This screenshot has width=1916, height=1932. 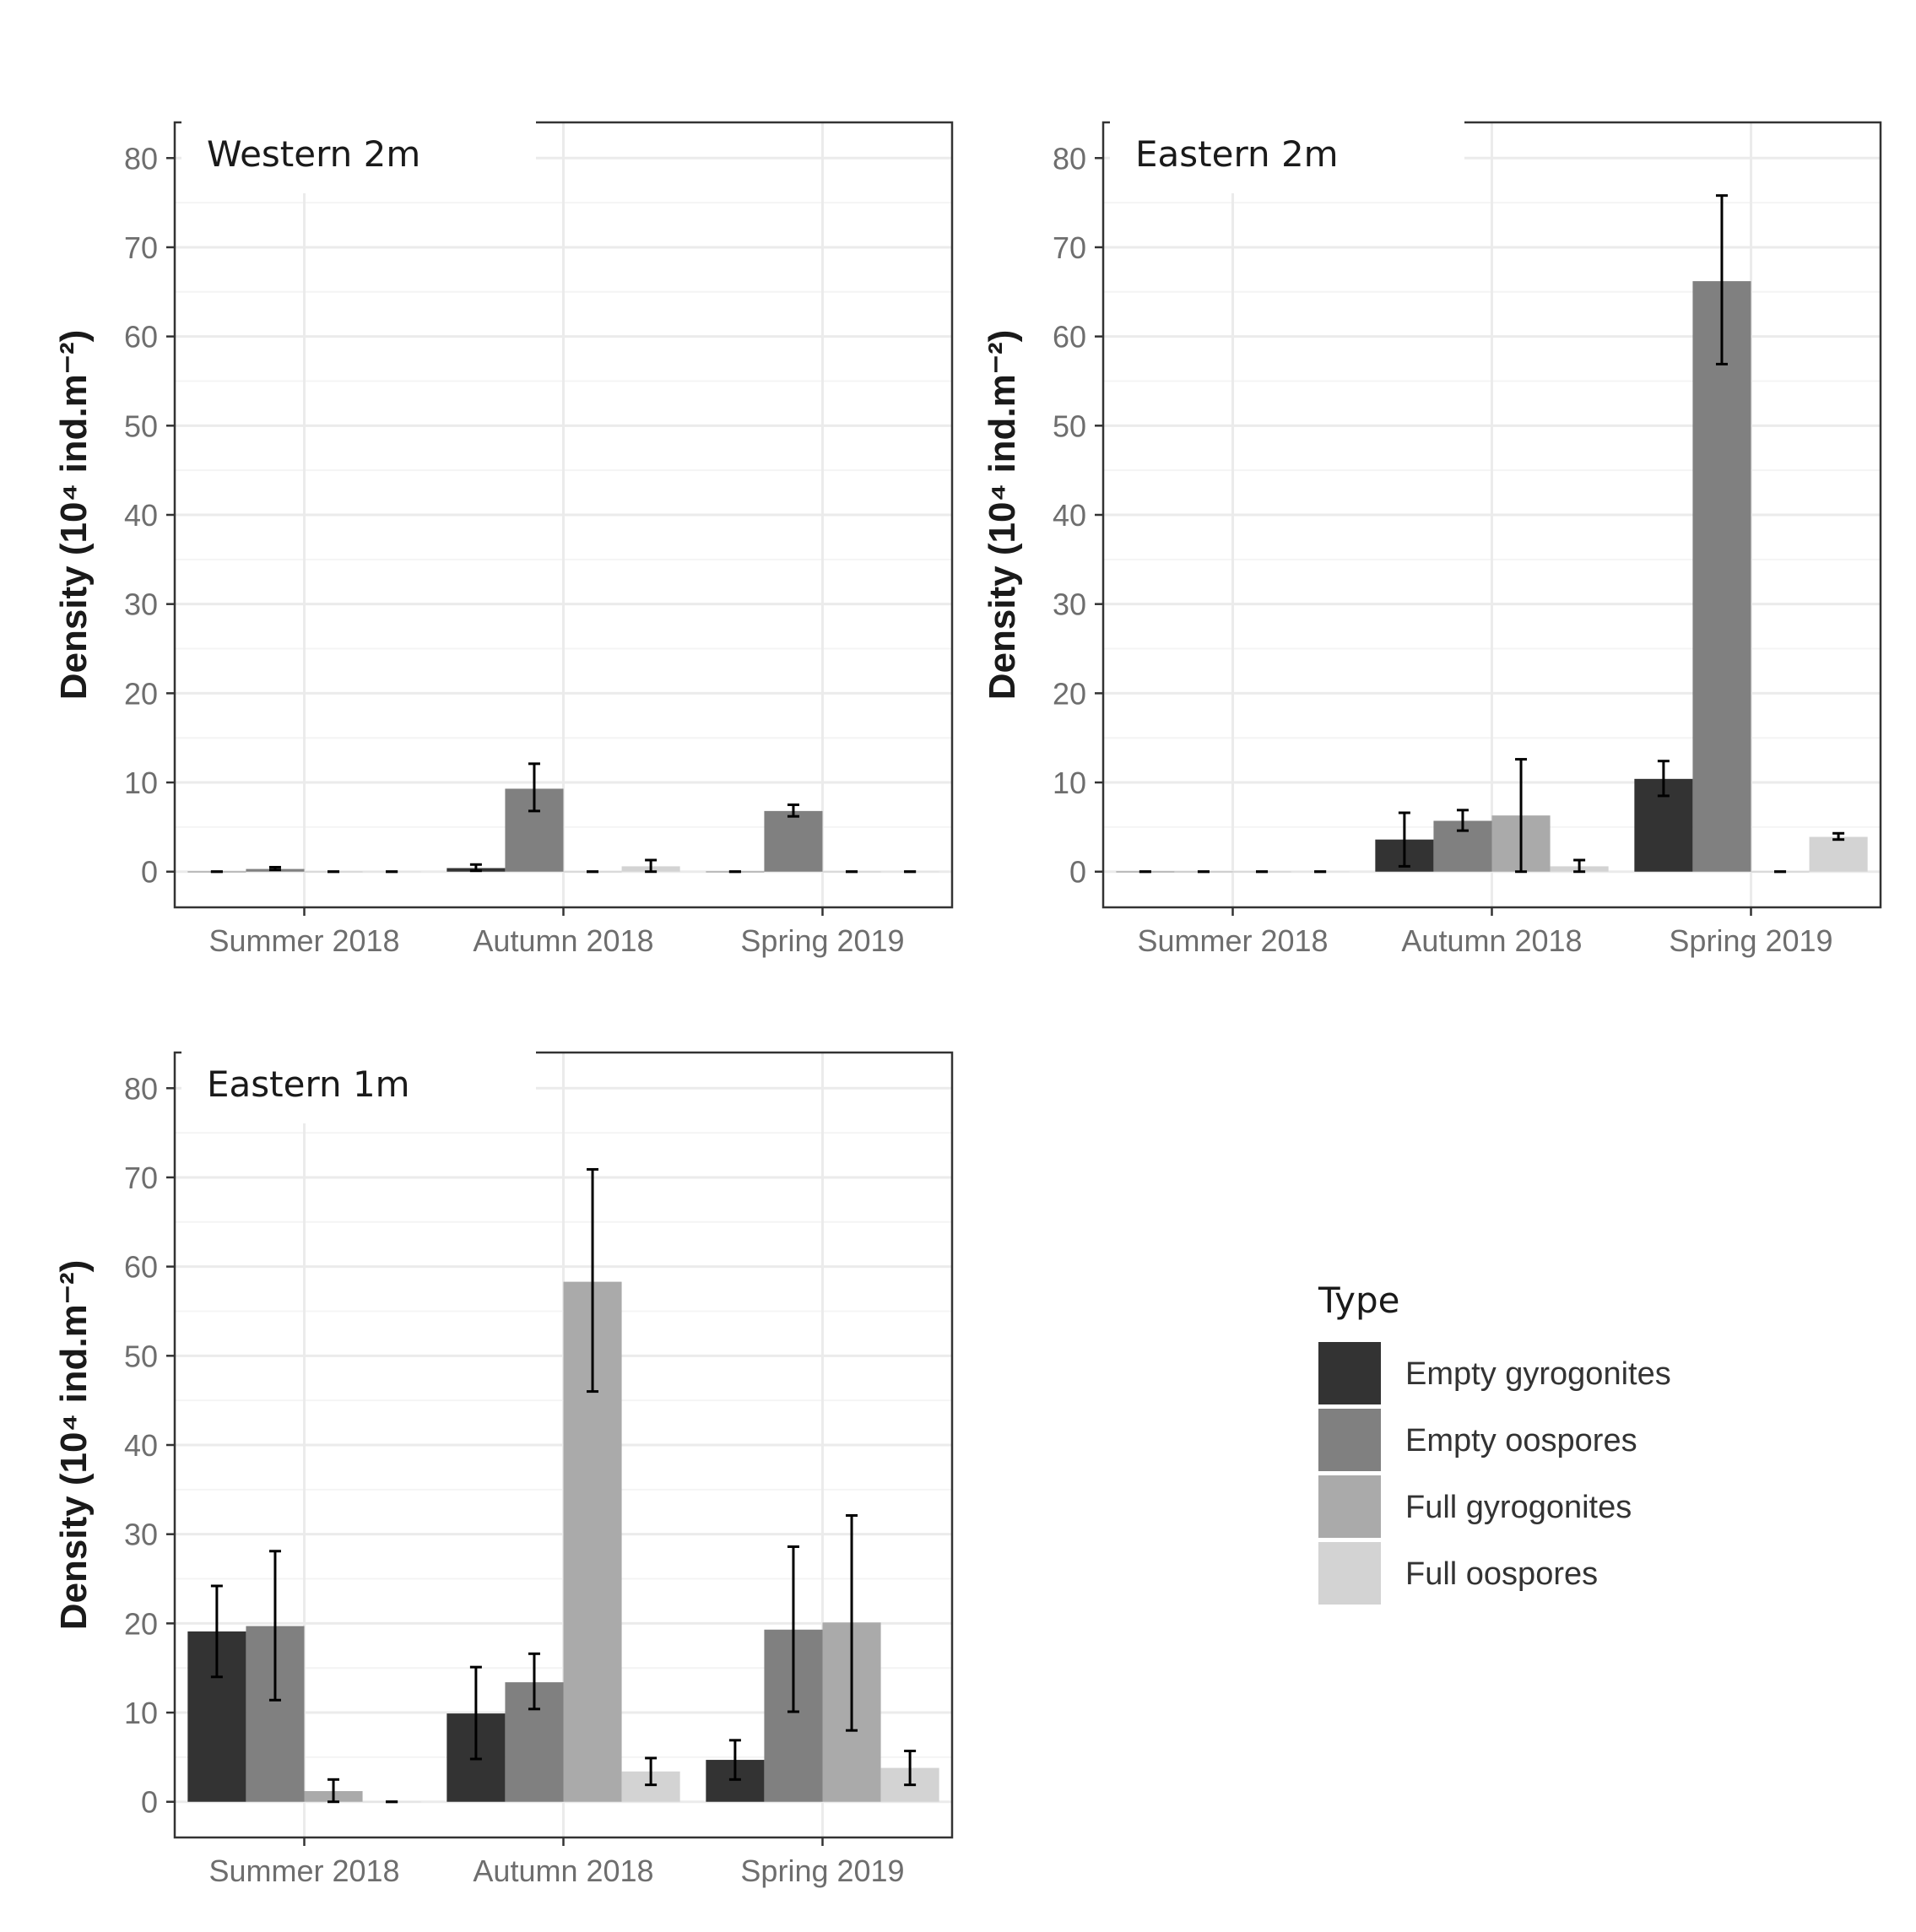 What do you see at coordinates (1538, 1374) in the screenshot?
I see `legend-label: Empty gyrogonites` at bounding box center [1538, 1374].